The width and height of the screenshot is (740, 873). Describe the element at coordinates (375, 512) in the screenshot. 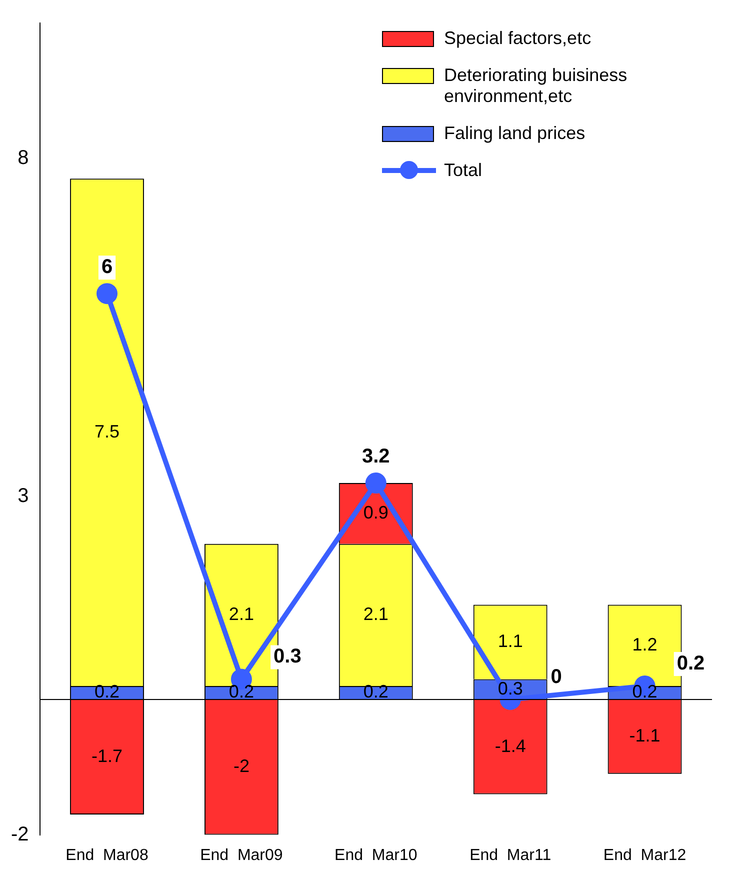

I see `data-label: 0.9` at that location.